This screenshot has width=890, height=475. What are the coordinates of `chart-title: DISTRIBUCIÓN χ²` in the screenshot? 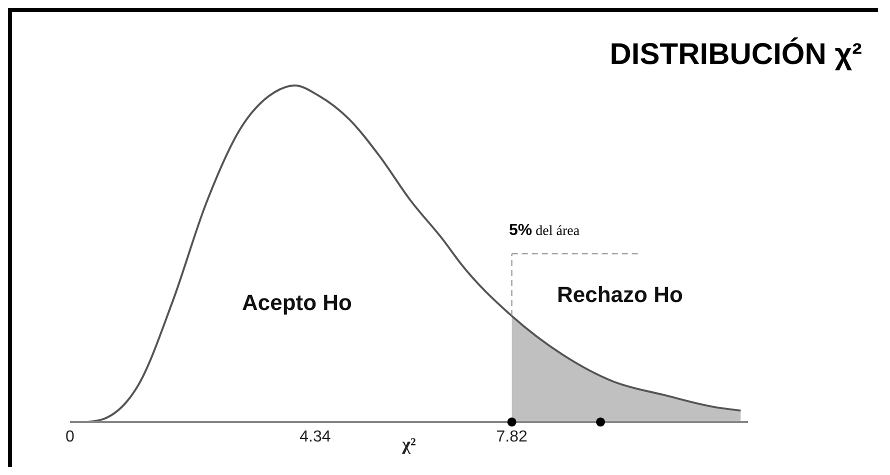 It's located at (736, 54).